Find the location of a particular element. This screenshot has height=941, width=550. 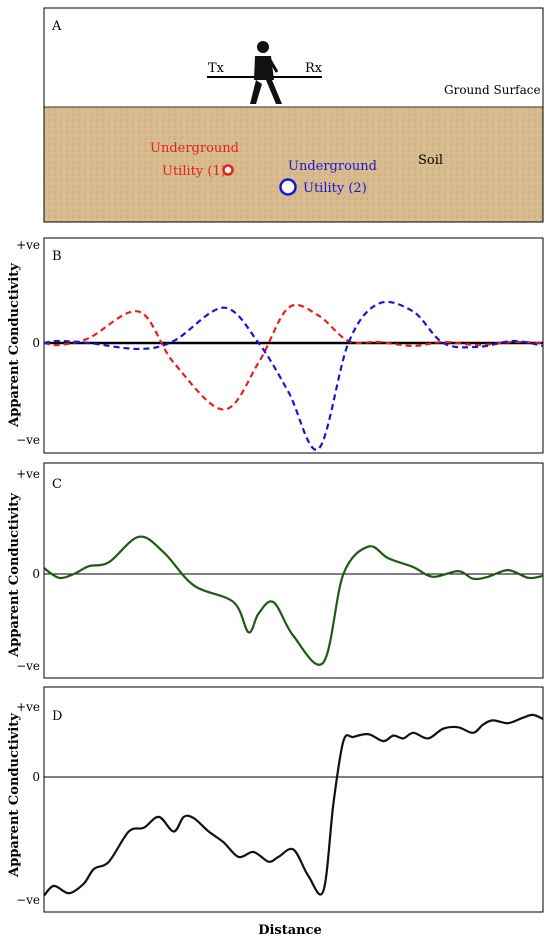

utility-2-label-line1: Underground is located at coordinates (332, 166).